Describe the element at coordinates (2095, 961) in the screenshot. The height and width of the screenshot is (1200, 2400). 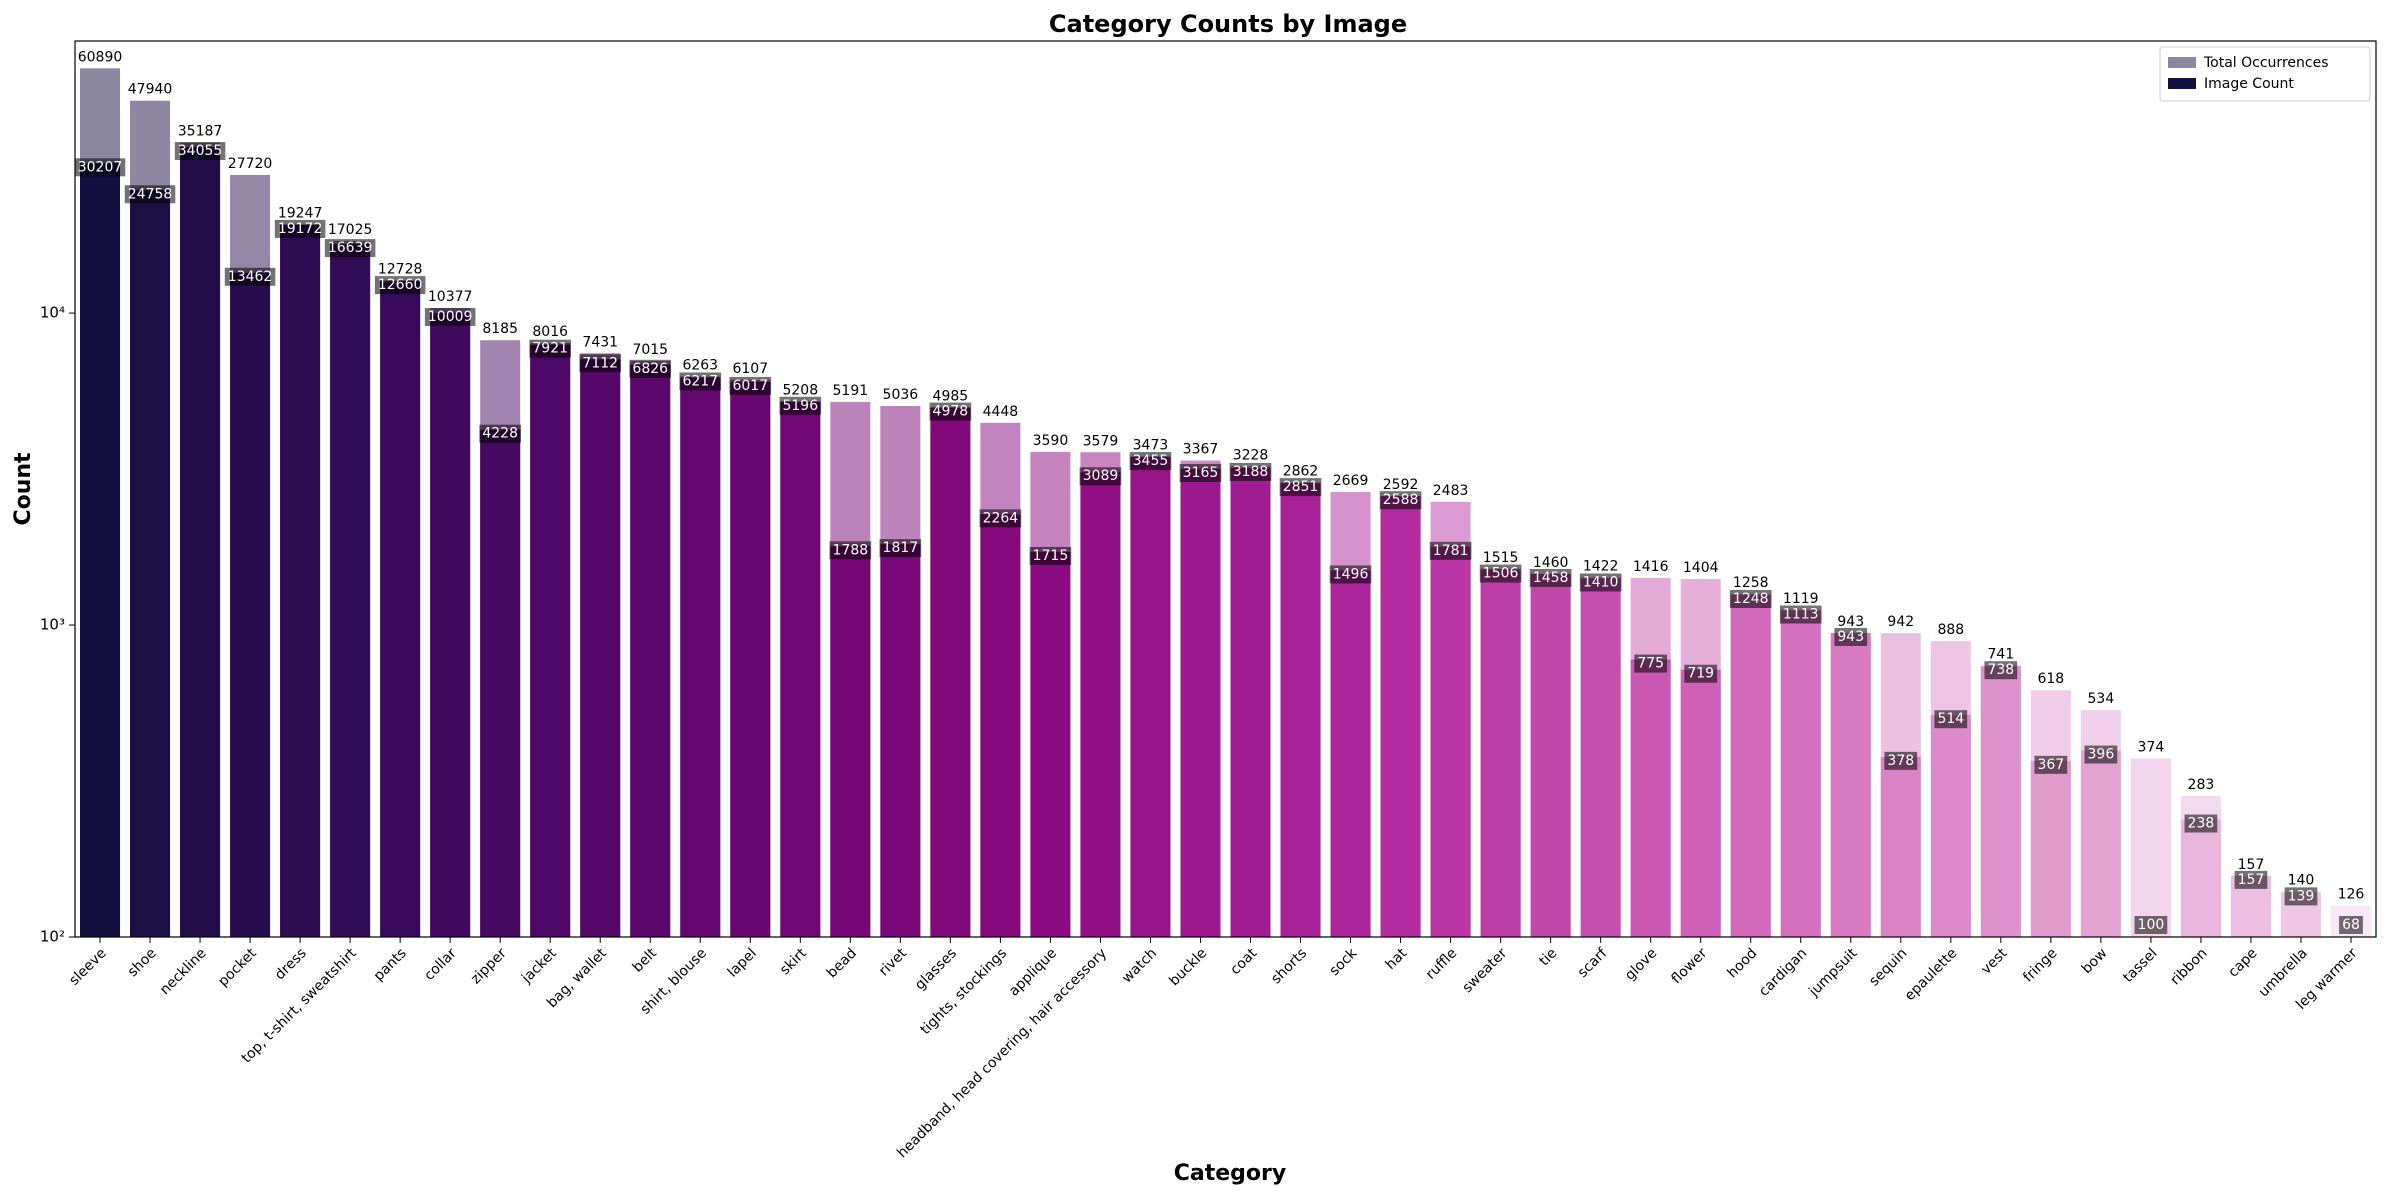
I see `x-tick-label: bow` at that location.